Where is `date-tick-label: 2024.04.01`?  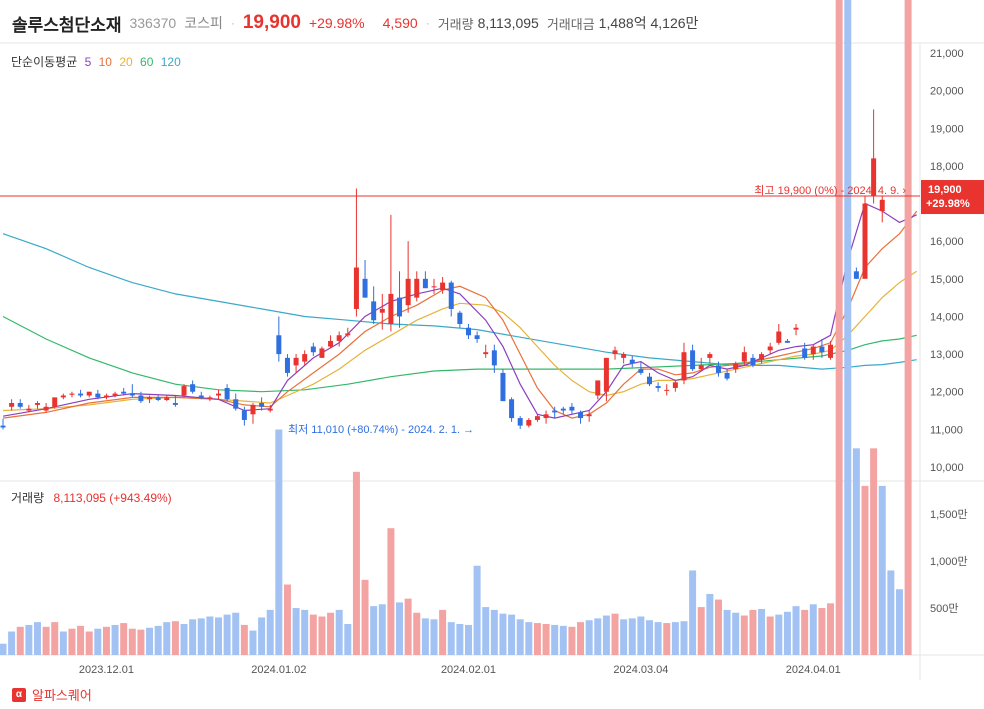 date-tick-label: 2024.04.01 is located at coordinates (813, 670).